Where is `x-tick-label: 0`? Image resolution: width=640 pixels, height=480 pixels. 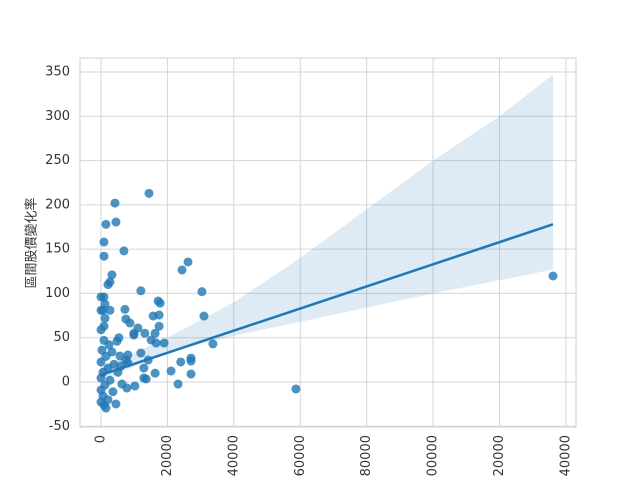 x-tick-label: 0 is located at coordinates (100, 439).